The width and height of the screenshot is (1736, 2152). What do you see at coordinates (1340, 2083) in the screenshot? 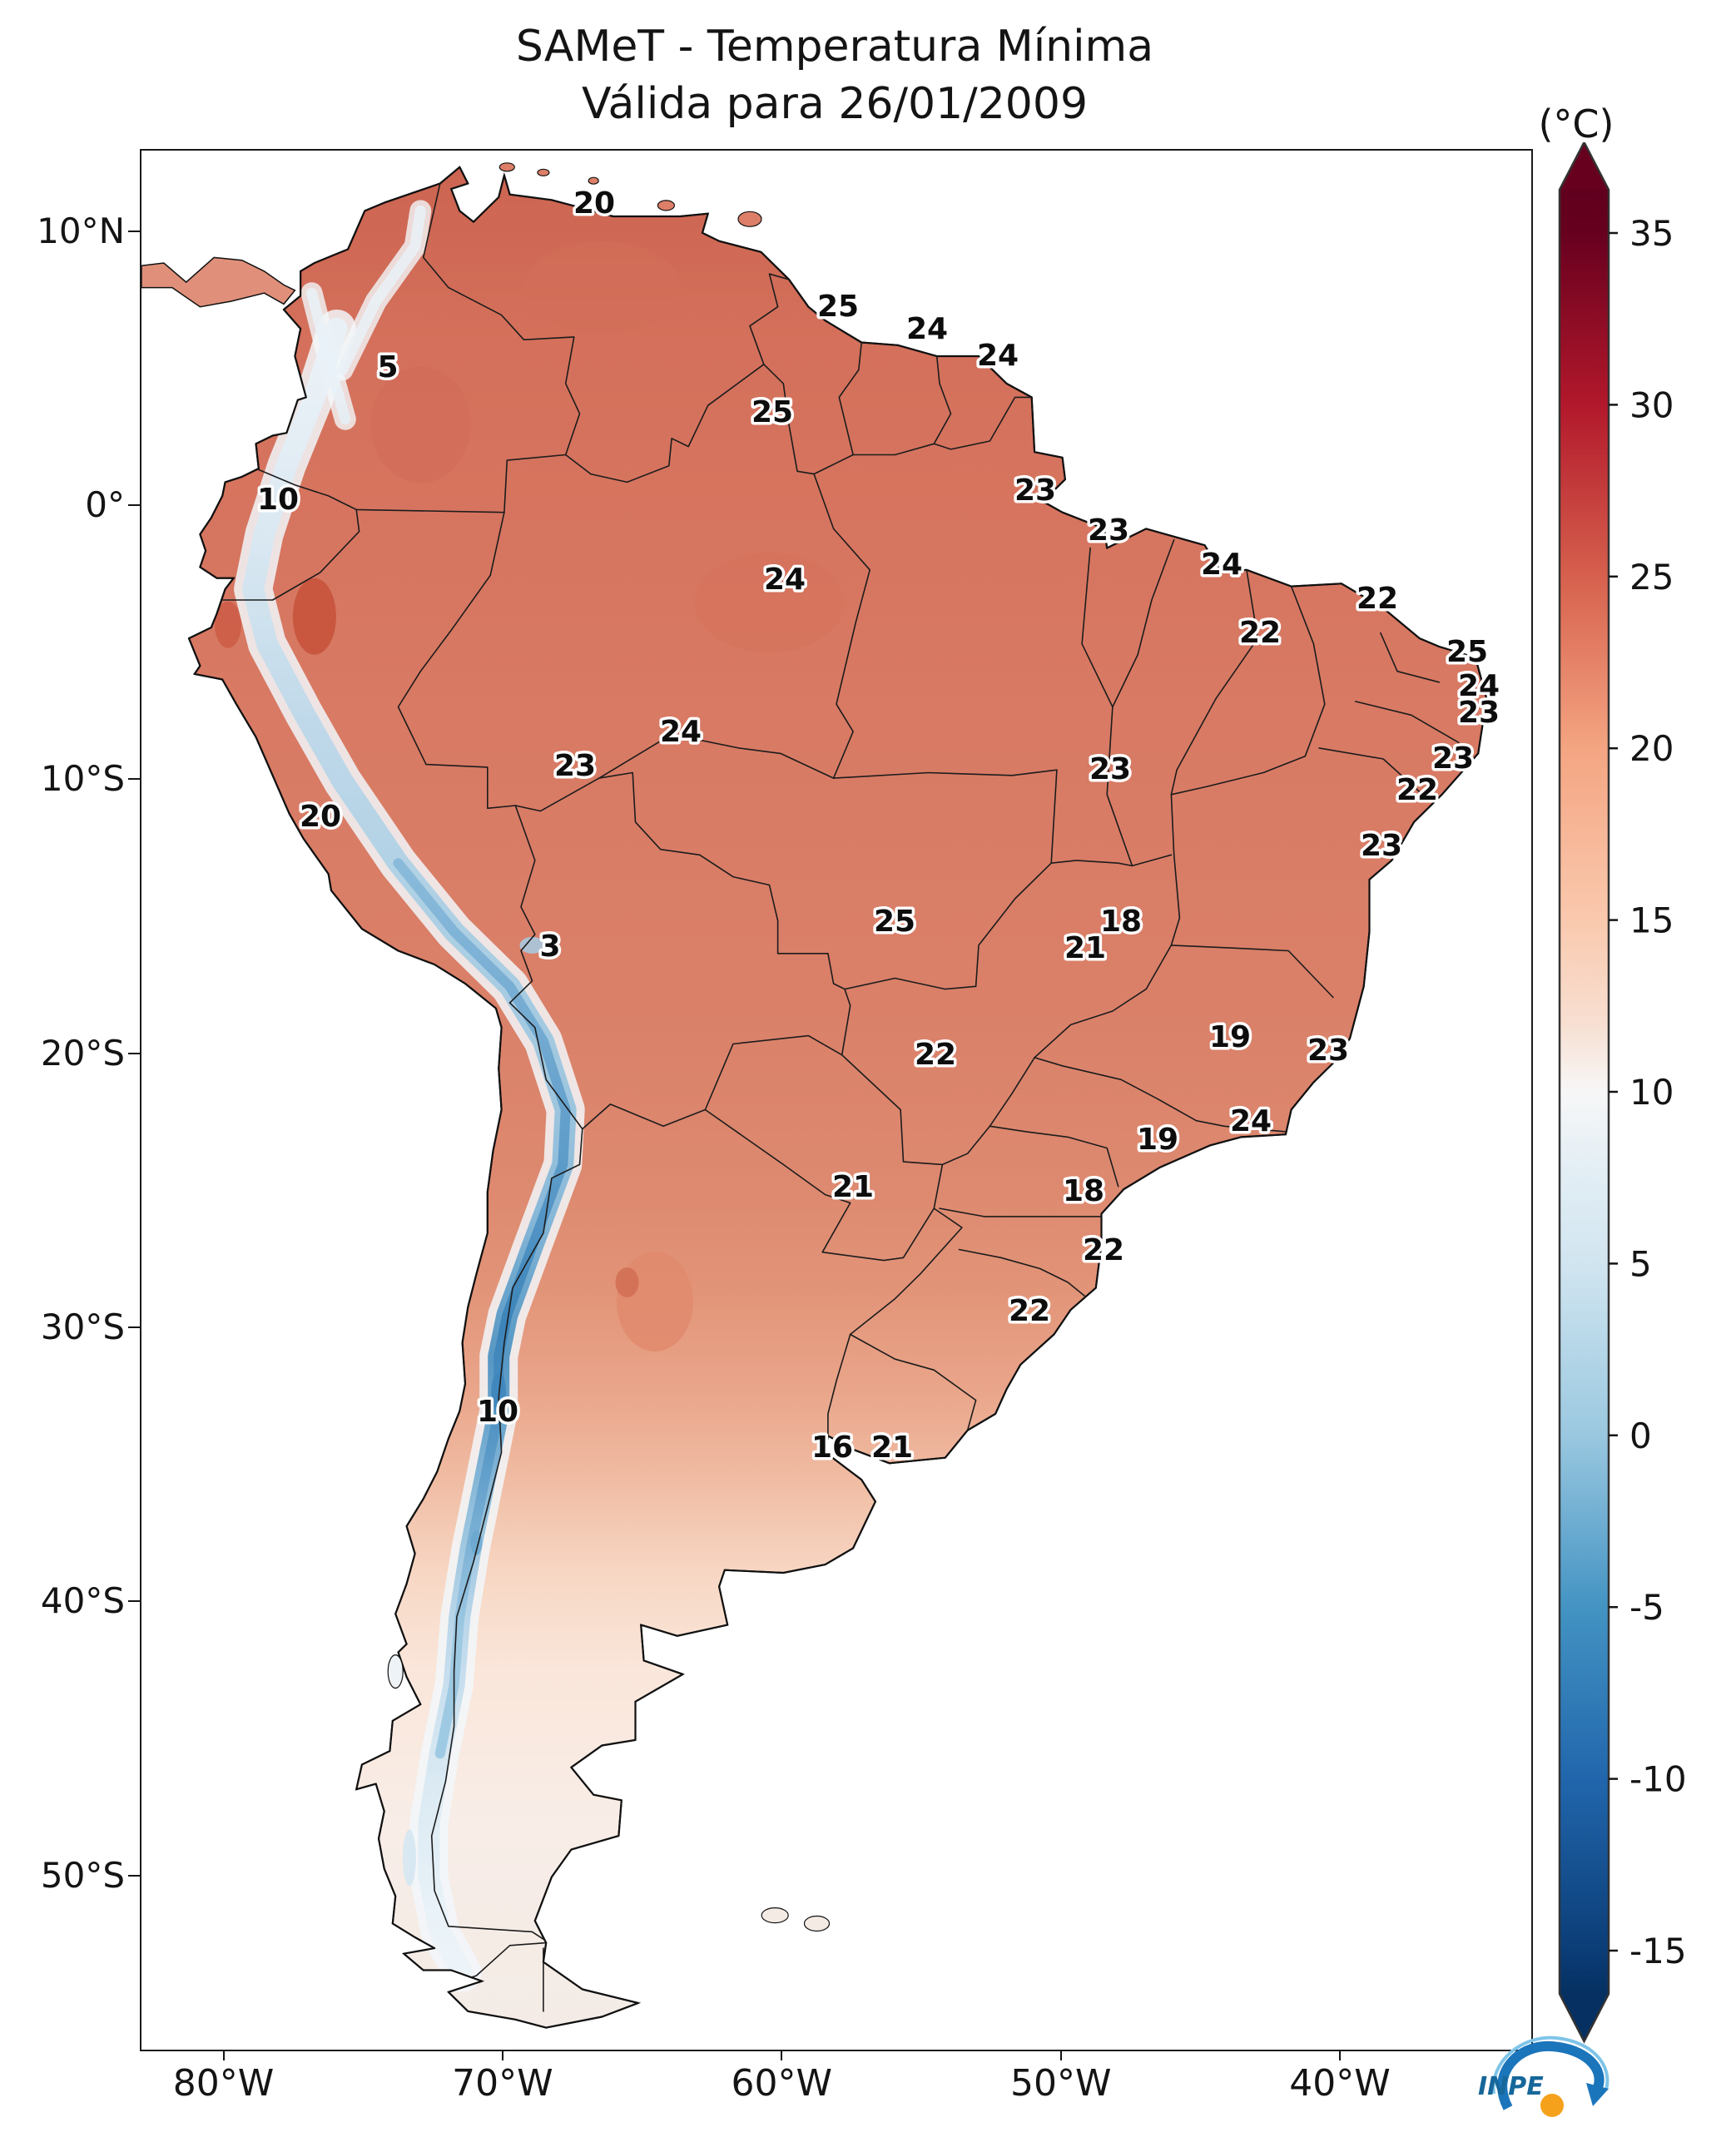
I see `lon-tick-label: 40°W` at bounding box center [1340, 2083].